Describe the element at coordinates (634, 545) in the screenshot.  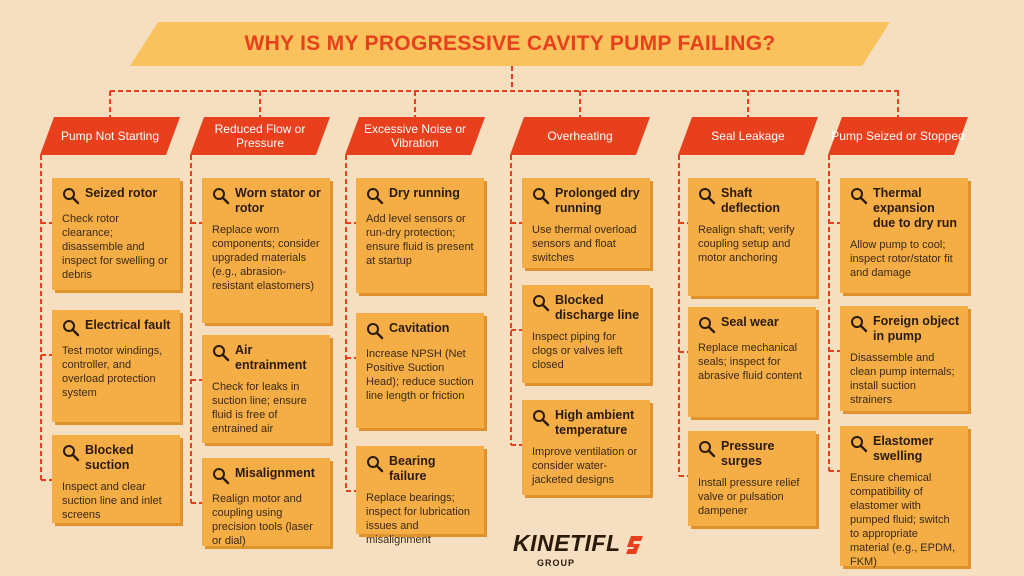
I see `kinetiflo-mark-icon` at that location.